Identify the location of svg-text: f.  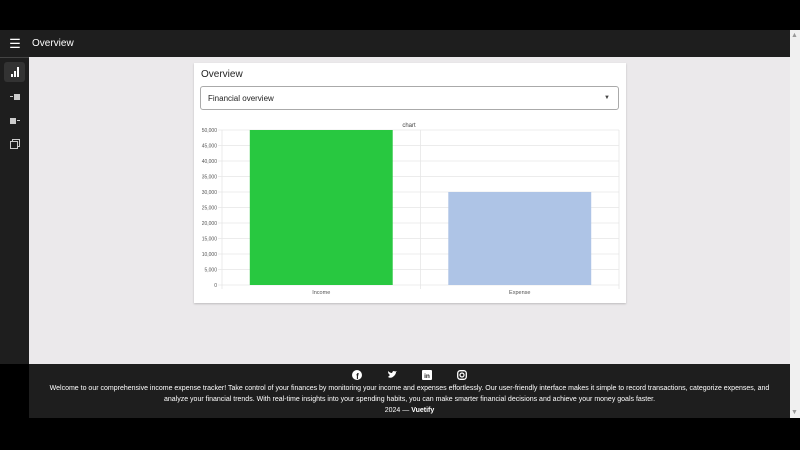
(357, 376).